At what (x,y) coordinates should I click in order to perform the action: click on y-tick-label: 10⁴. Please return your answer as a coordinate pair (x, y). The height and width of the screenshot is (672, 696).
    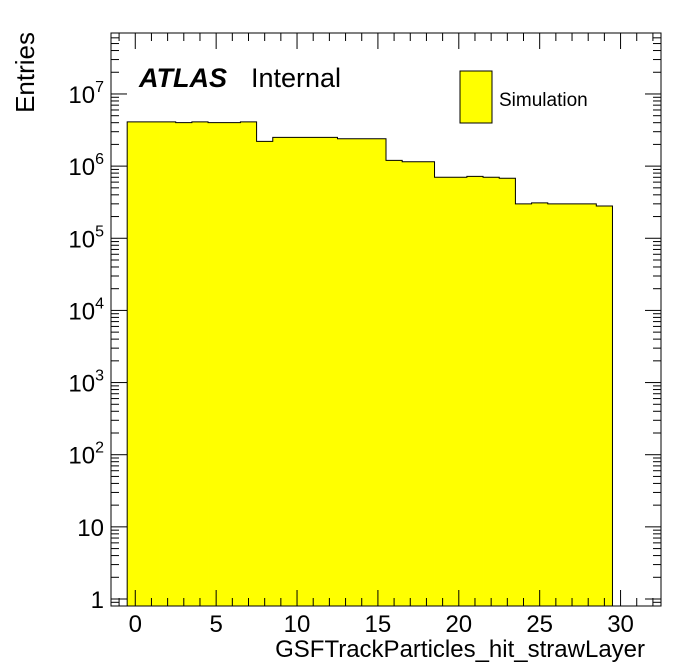
    Looking at the image, I should click on (86, 310).